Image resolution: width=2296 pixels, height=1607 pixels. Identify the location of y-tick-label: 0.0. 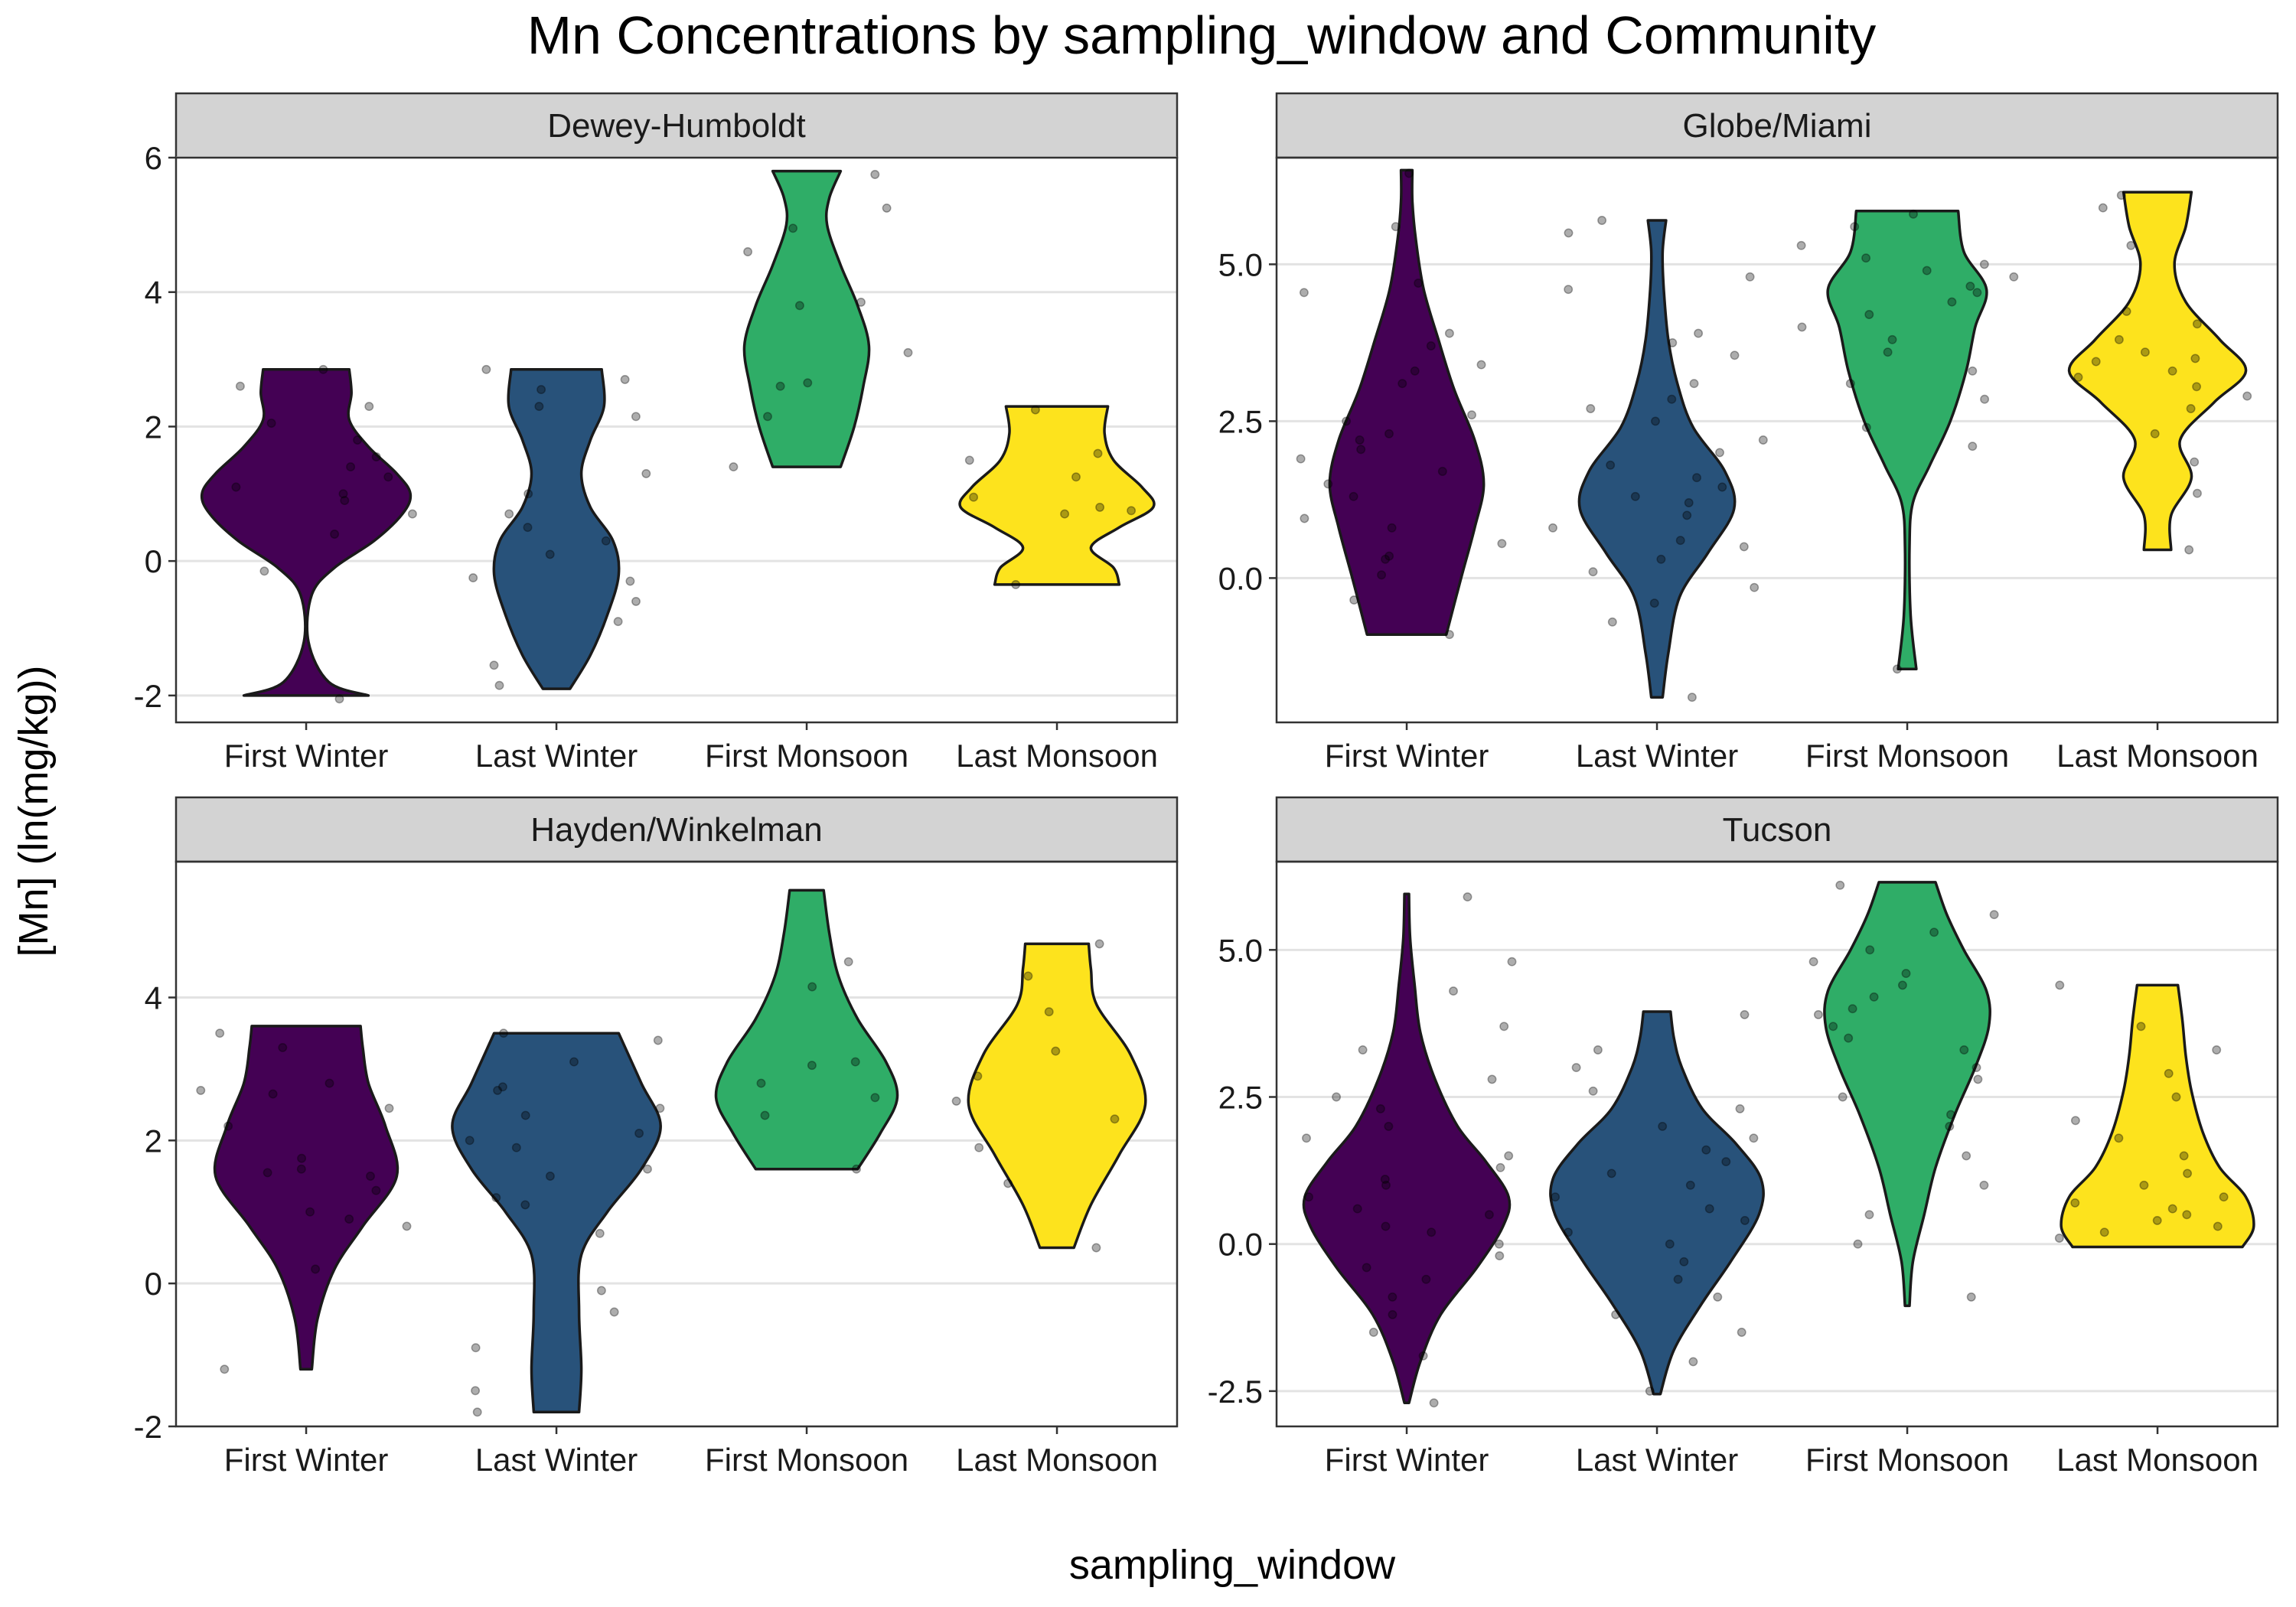
(1240, 578).